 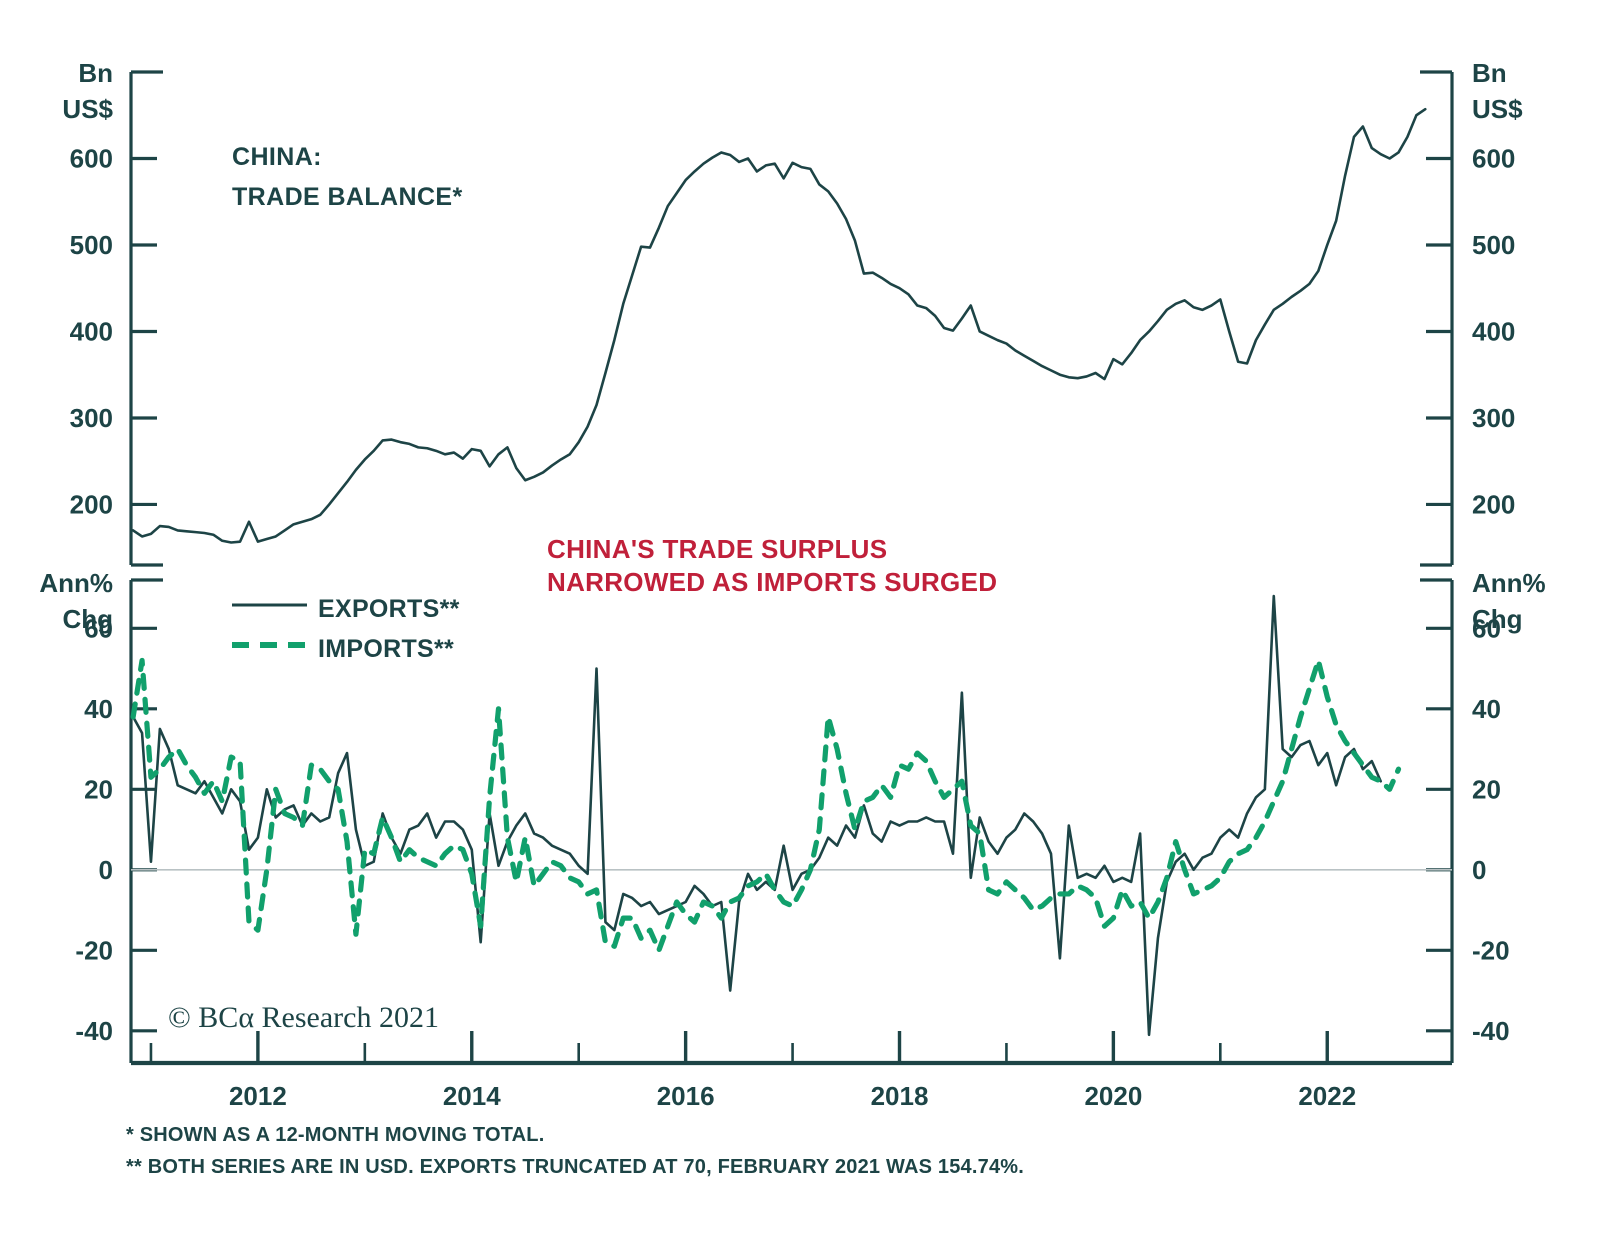 I want to click on y-tick-label-left: 60, so click(x=98, y=628).